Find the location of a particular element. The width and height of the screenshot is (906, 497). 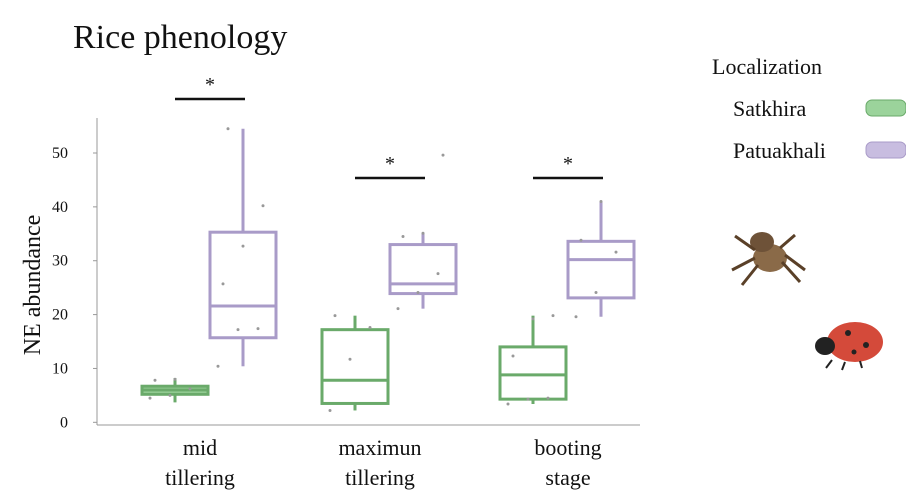

y-tick-label: 40 is located at coordinates (60, 207).